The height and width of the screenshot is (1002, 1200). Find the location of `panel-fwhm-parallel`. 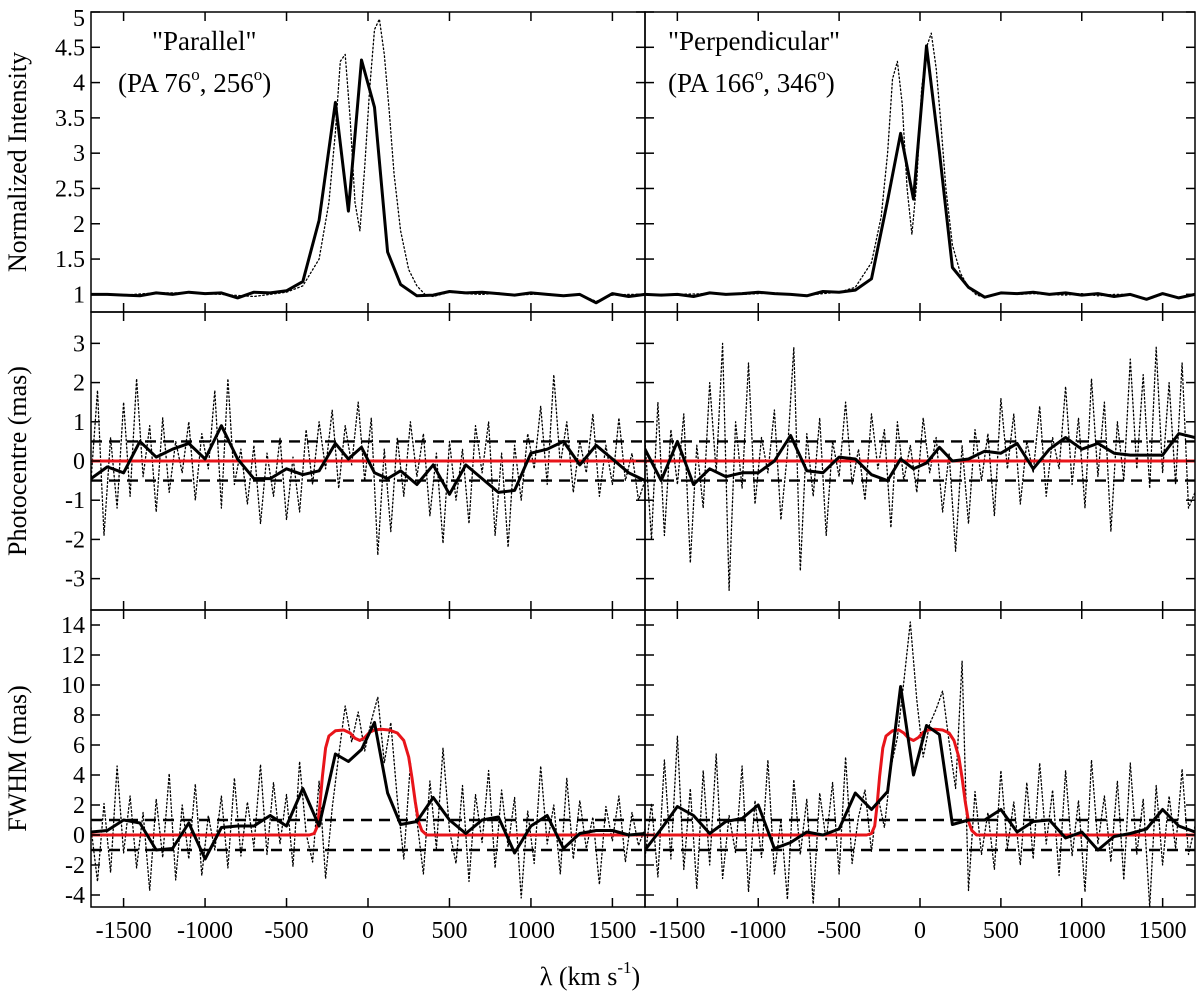

panel-fwhm-parallel is located at coordinates (368, 797).